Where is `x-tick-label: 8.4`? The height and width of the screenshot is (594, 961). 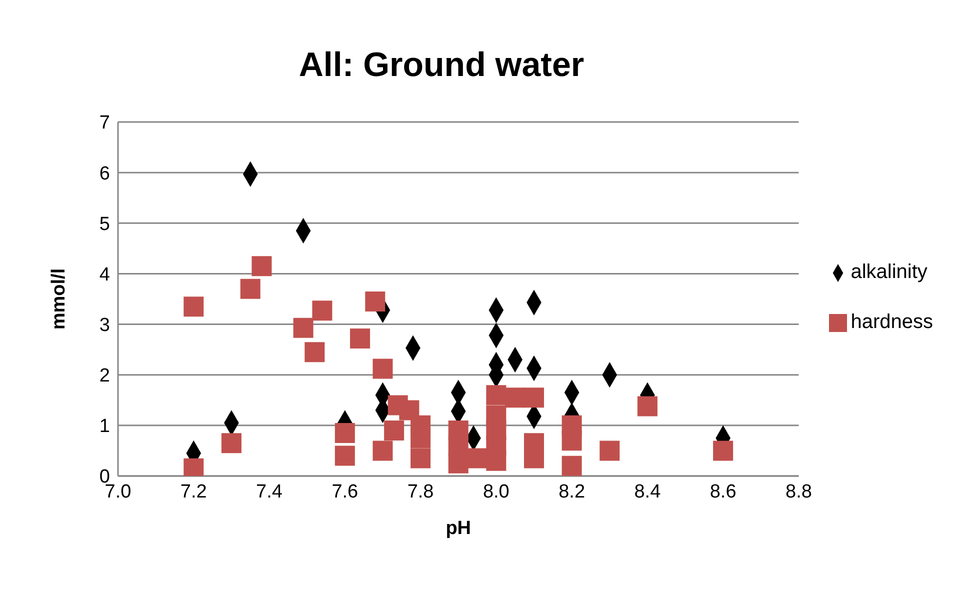
x-tick-label: 8.4 is located at coordinates (648, 491).